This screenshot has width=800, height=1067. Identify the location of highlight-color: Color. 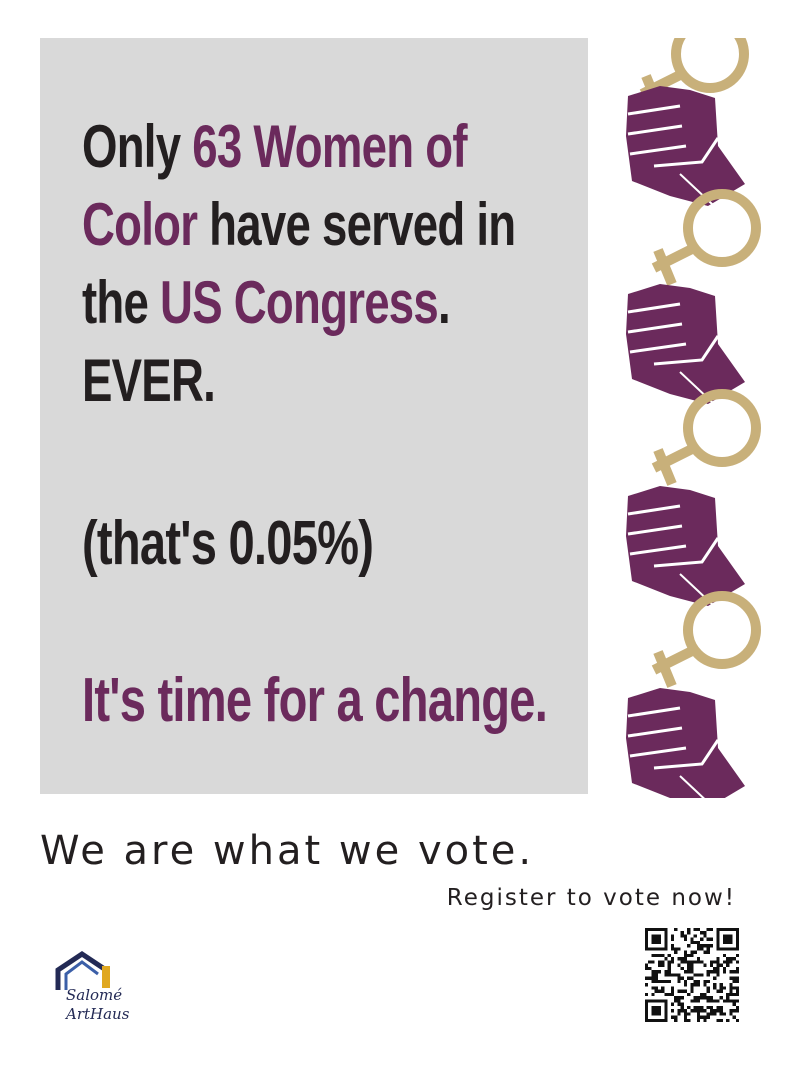
(140, 224).